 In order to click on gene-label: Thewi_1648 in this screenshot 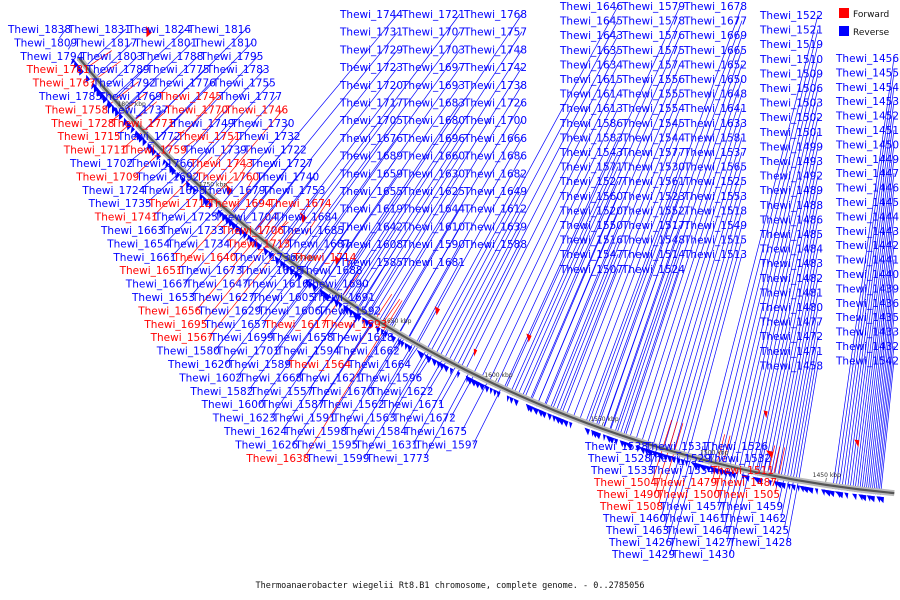, I will do `click(715, 95)`.